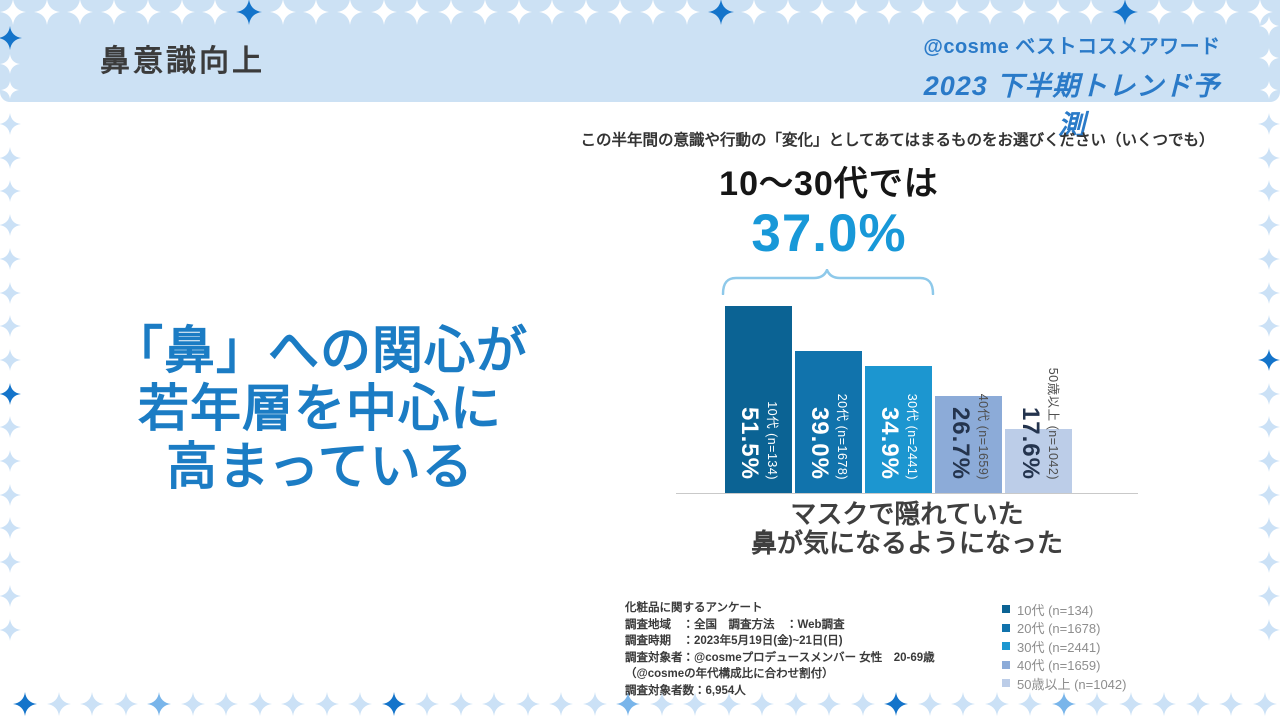 The width and height of the screenshot is (1280, 720). Describe the element at coordinates (694, 608) in the screenshot. I see `footnote-line: 化粧品に関するアンケート` at that location.